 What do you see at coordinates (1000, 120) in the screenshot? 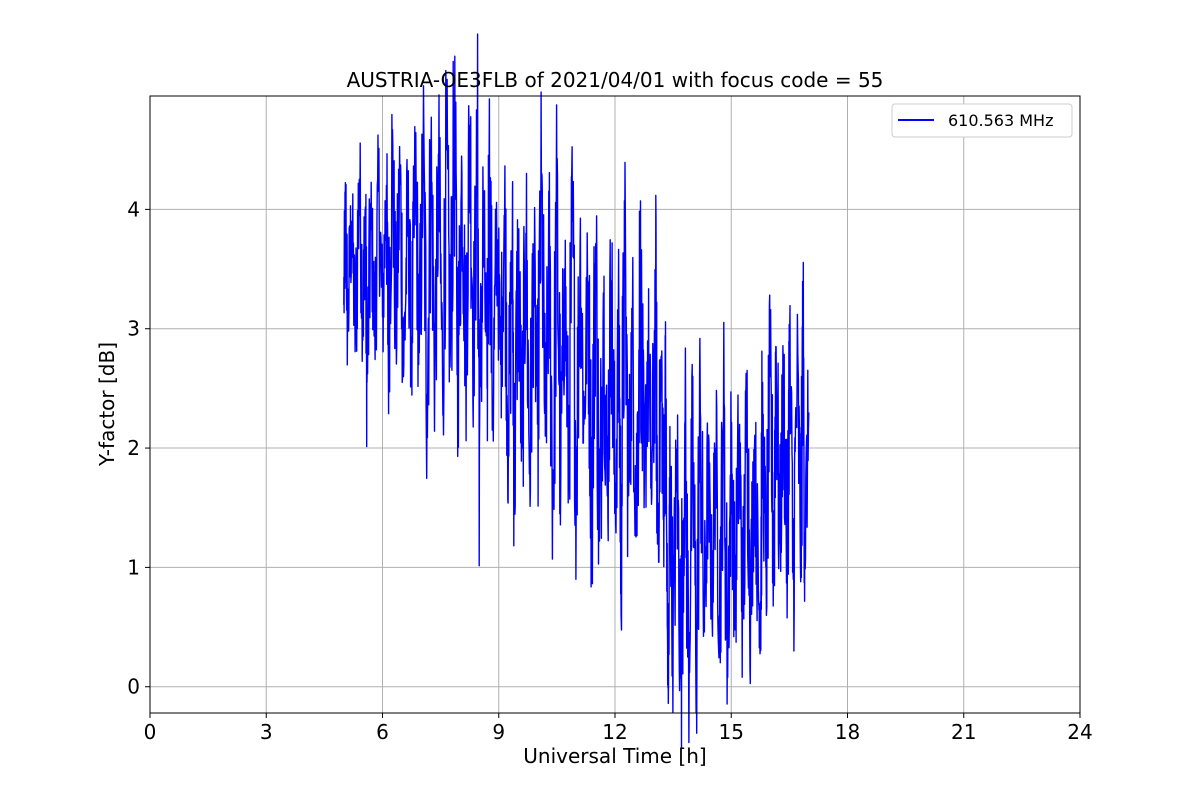
I see `legend-entry-label: 610.563 MHz` at bounding box center [1000, 120].